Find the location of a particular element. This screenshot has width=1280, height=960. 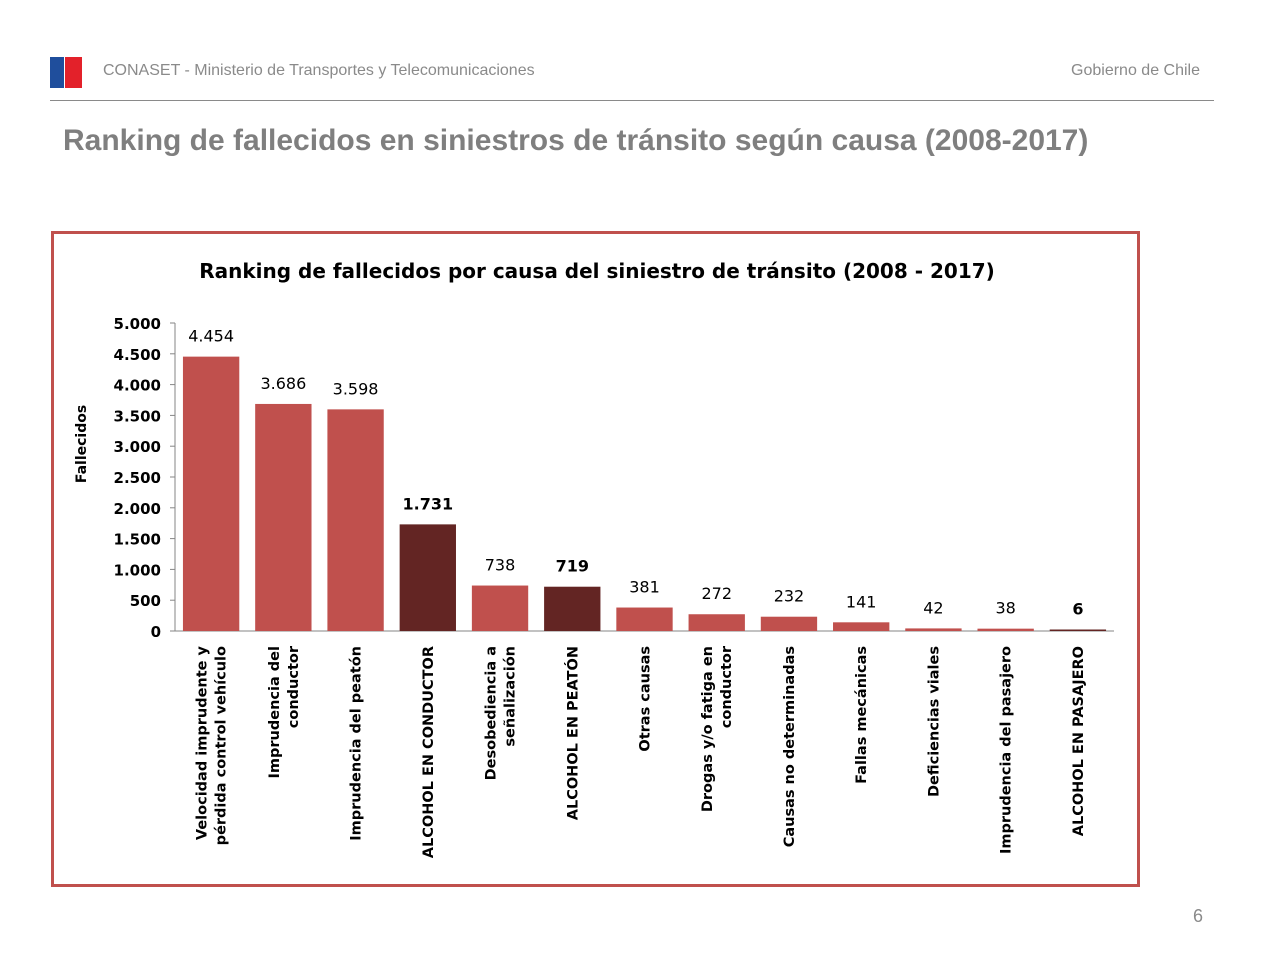

category-label: Drogas y/o fatiga en conductor is located at coordinates (717, 728).